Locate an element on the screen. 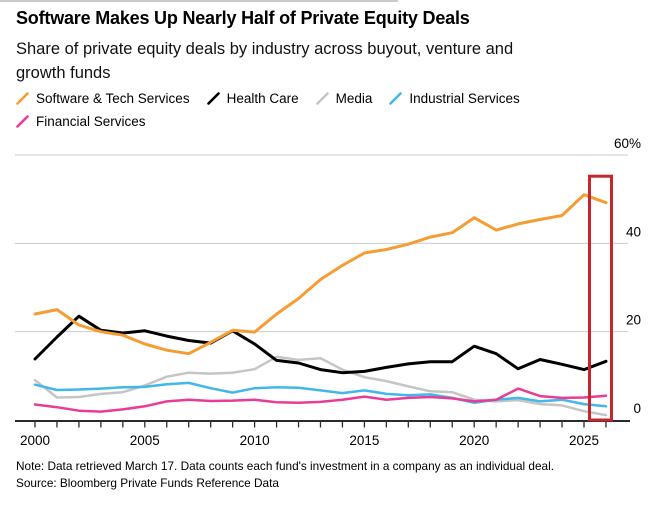 This screenshot has width=660, height=505. top-divider is located at coordinates (199, 1).